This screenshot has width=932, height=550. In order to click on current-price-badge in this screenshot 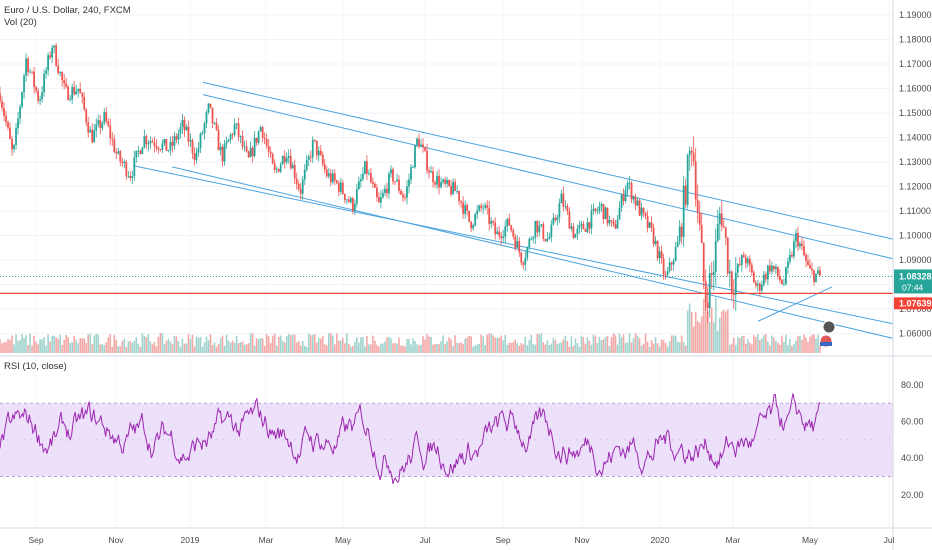, I will do `click(913, 281)`.